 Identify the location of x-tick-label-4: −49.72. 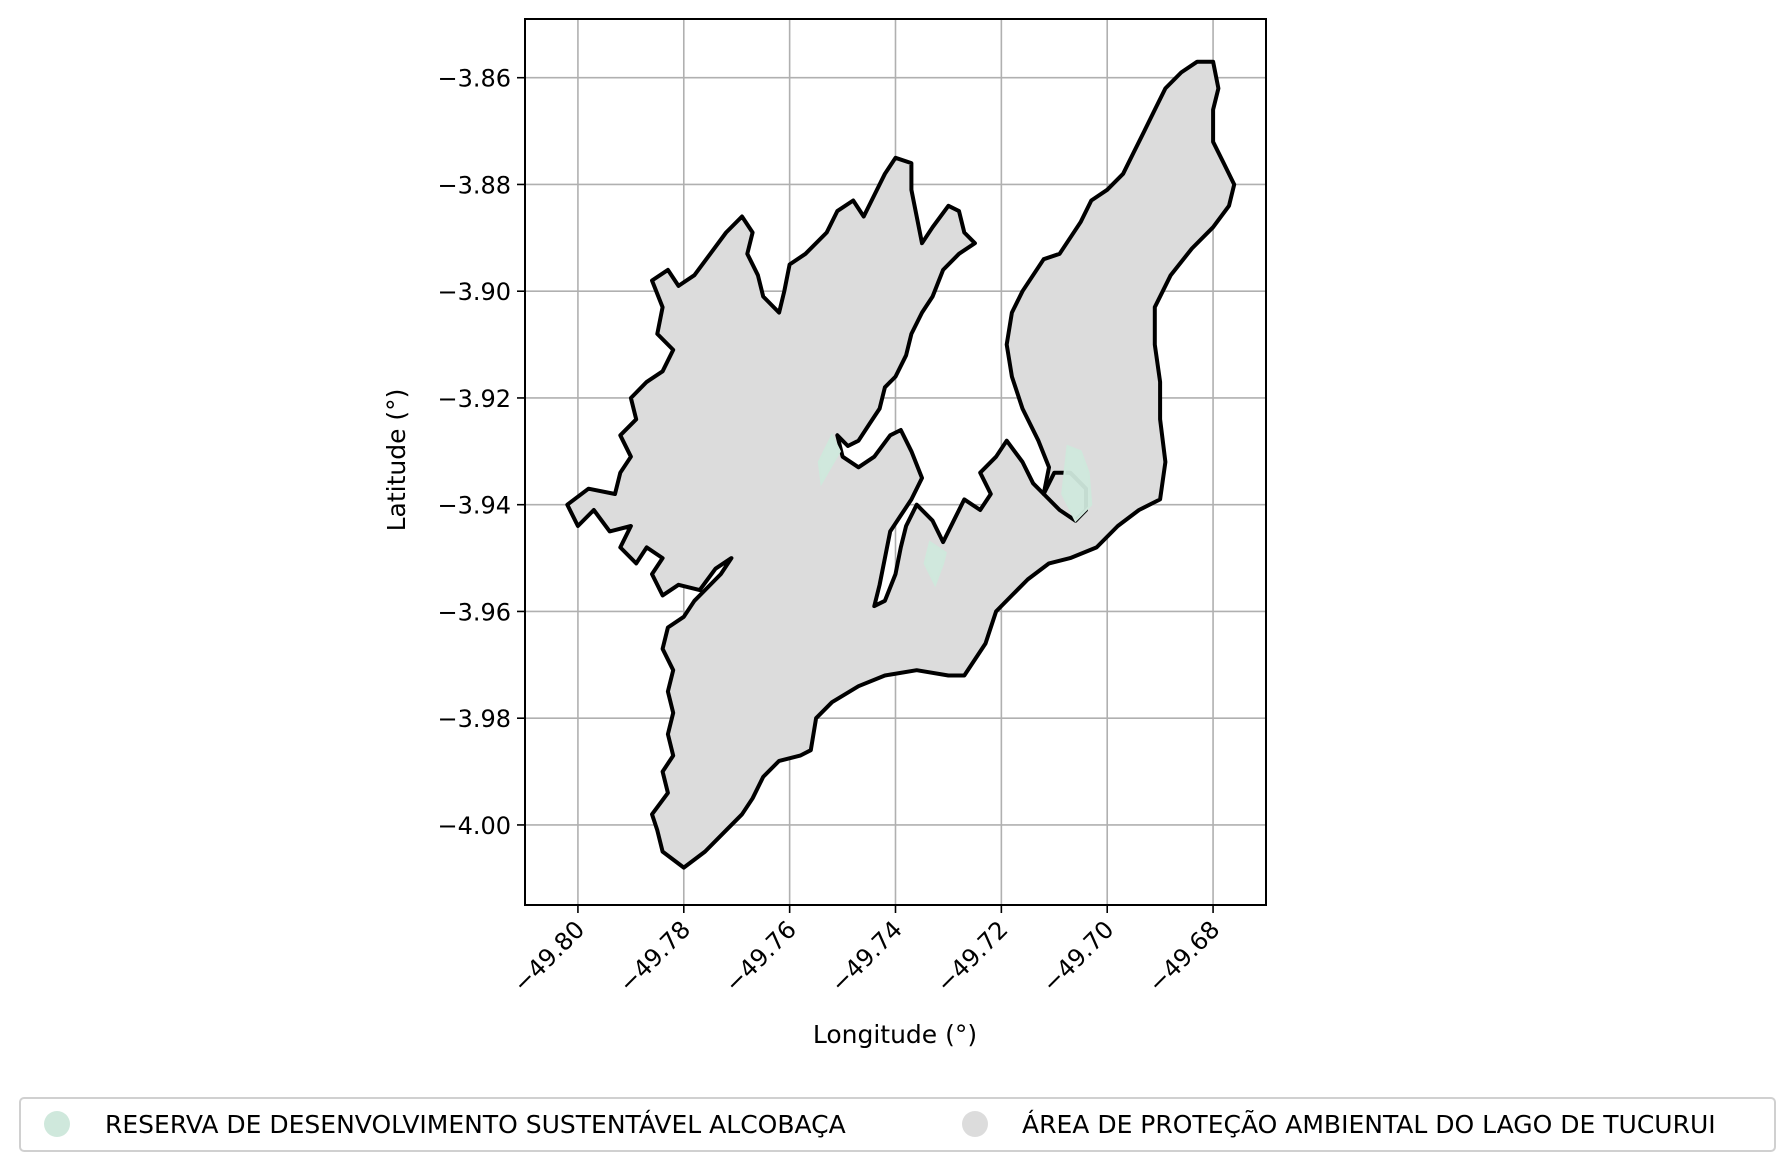
(972, 956).